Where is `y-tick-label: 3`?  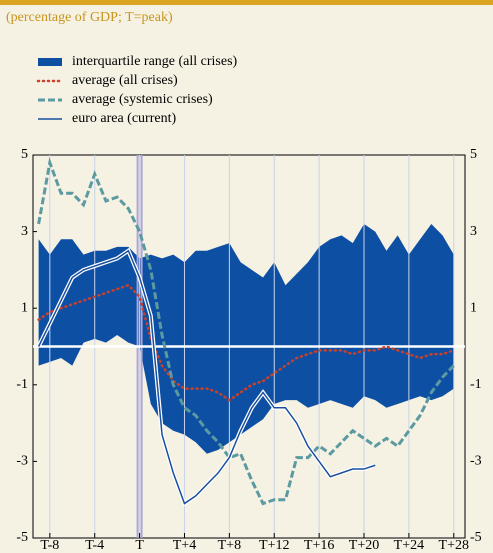
y-tick-label: 3 is located at coordinates (24, 231).